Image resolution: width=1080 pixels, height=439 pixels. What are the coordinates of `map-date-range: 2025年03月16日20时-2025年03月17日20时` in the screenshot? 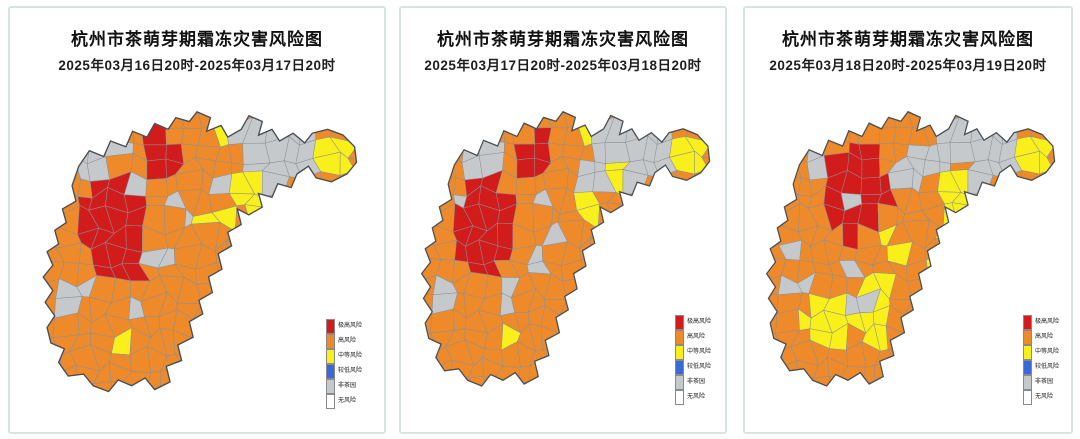 It's located at (197, 65).